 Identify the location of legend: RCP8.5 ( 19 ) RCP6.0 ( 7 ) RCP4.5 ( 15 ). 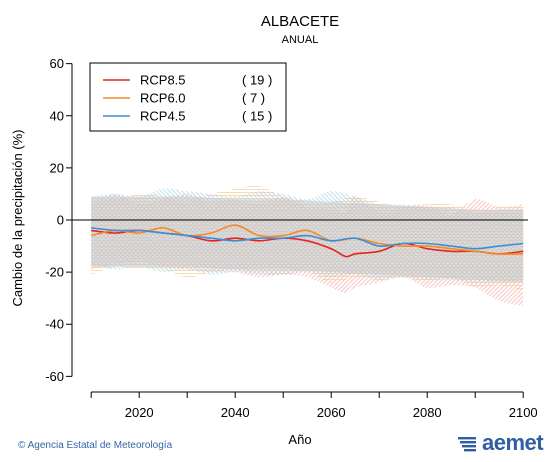
(188, 97).